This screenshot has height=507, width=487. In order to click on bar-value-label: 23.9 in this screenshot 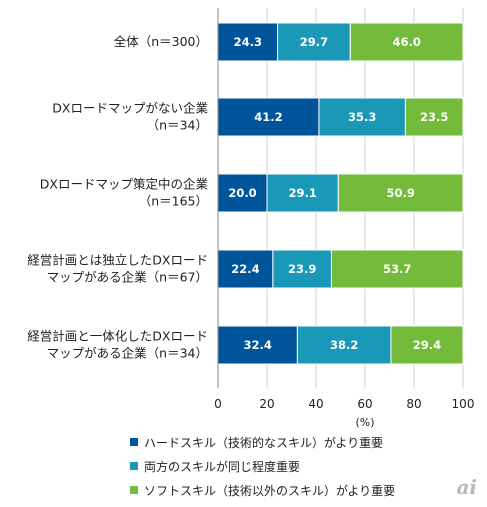, I will do `click(302, 269)`.